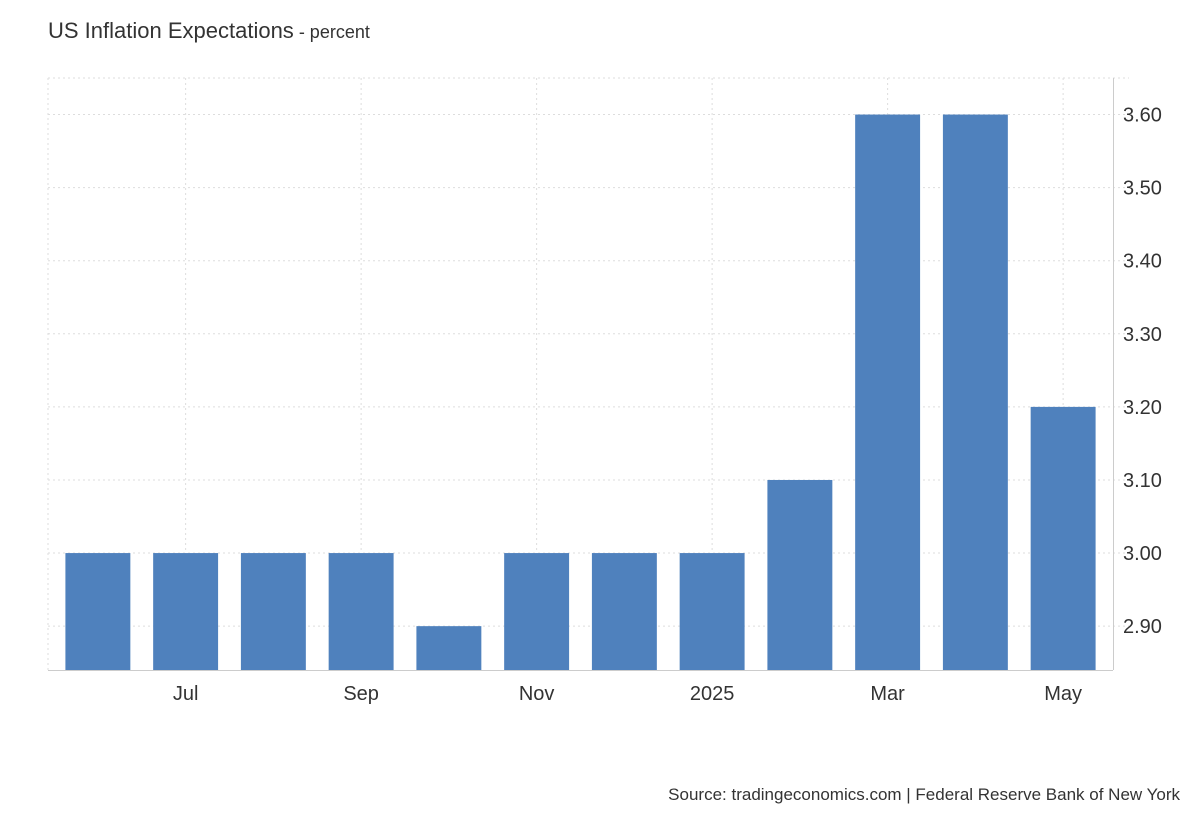 This screenshot has width=1200, height=820. I want to click on y-tick-label: 3.10, so click(1142, 481).